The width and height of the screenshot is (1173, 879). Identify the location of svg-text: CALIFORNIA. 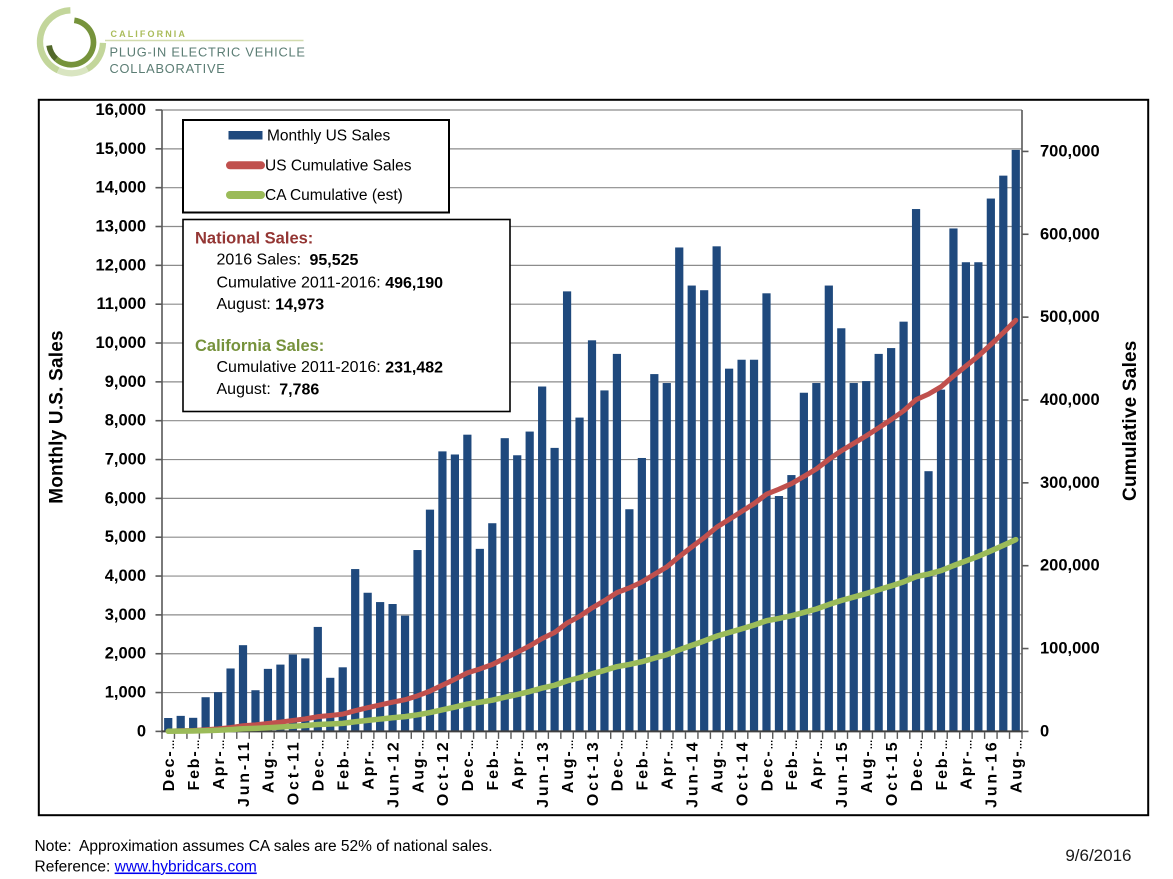
(149, 34).